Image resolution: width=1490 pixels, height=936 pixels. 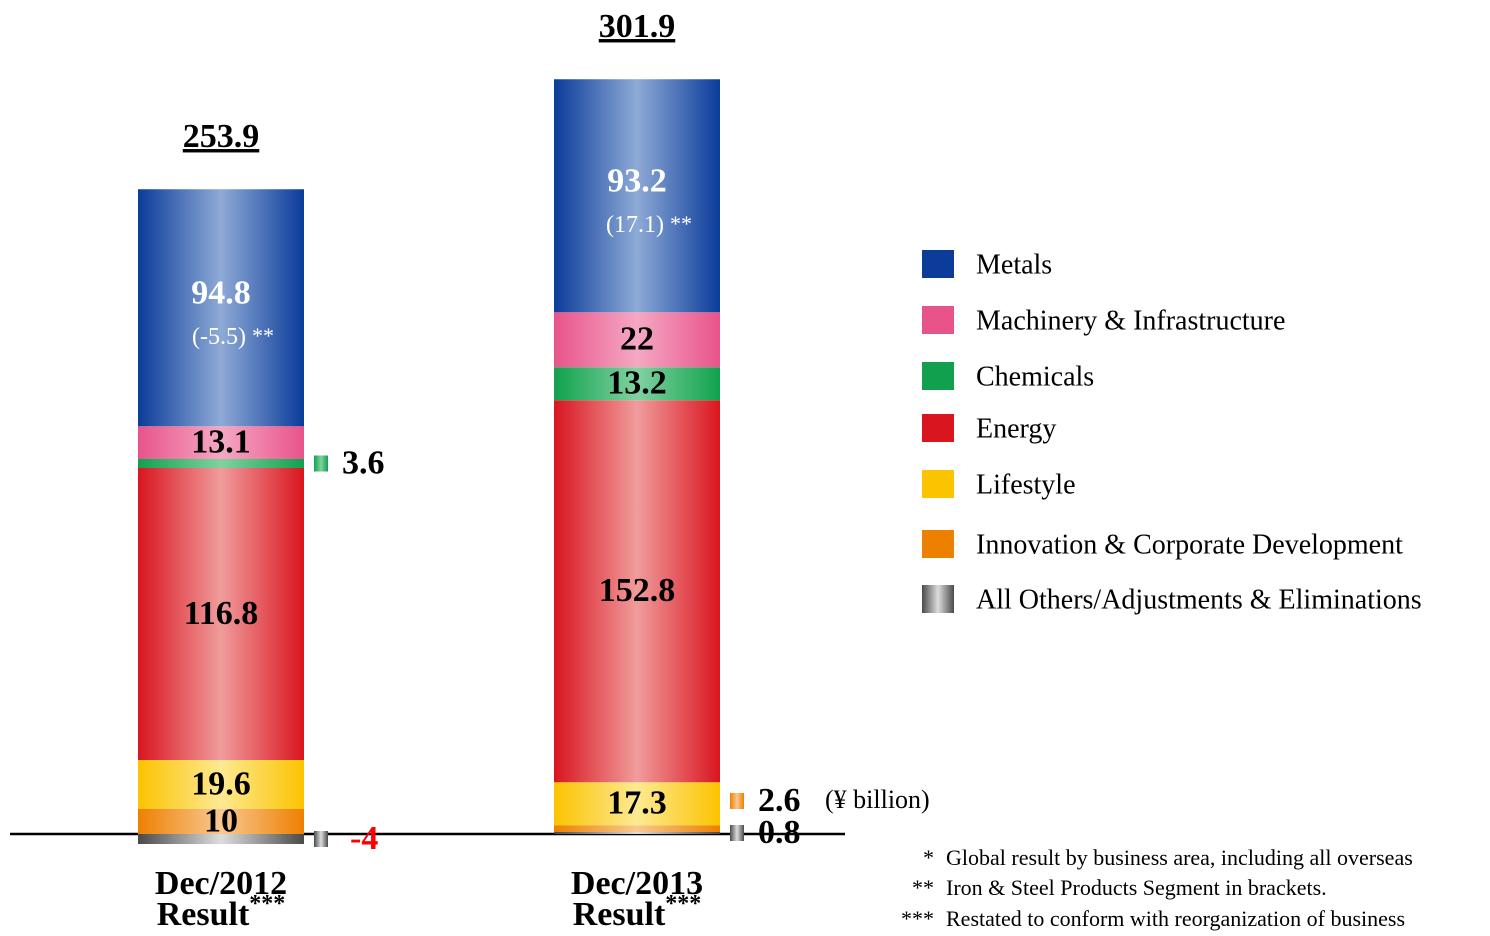 I want to click on value-label: 19.6, so click(x=221, y=783).